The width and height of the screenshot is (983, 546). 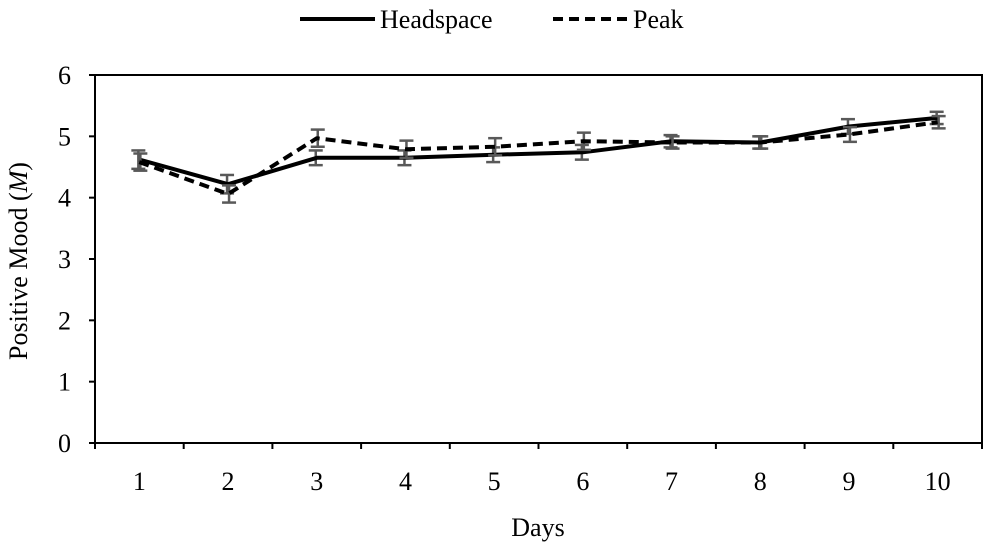 I want to click on x-tick-label: 5, so click(x=494, y=481).